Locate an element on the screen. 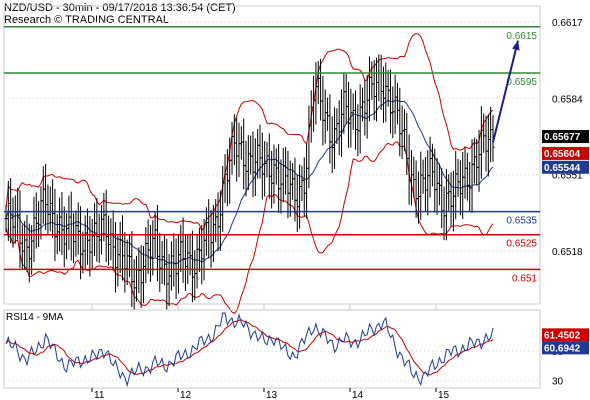  x-tick-label: 14 is located at coordinates (358, 395).